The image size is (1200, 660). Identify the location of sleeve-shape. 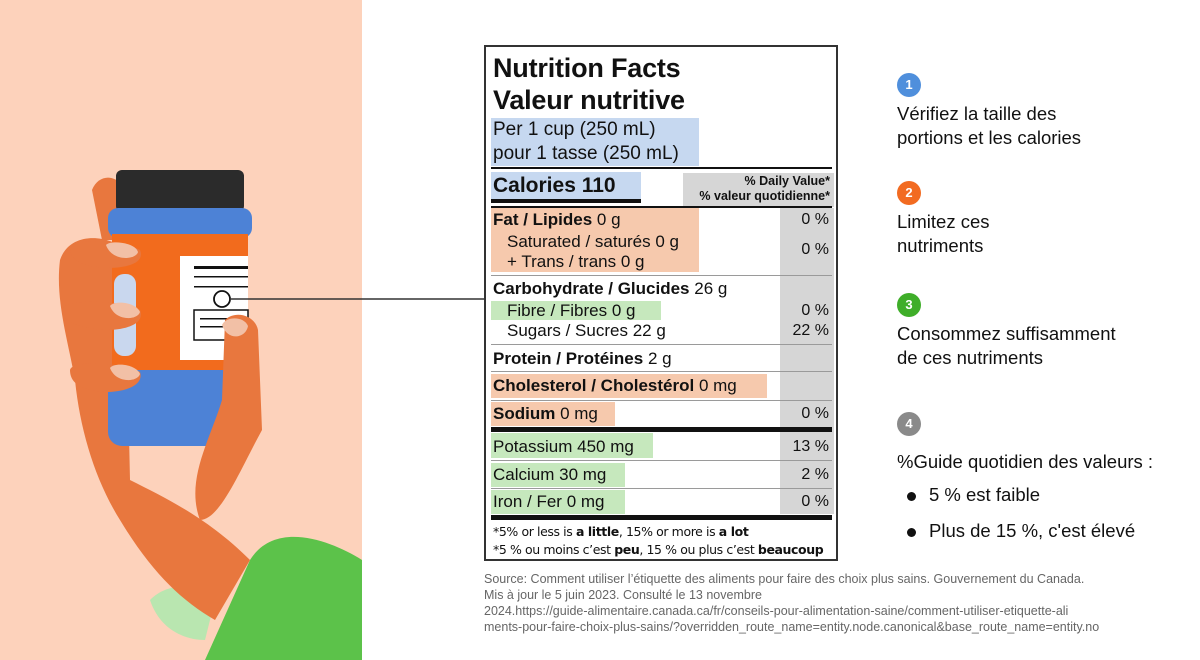
(283, 598).